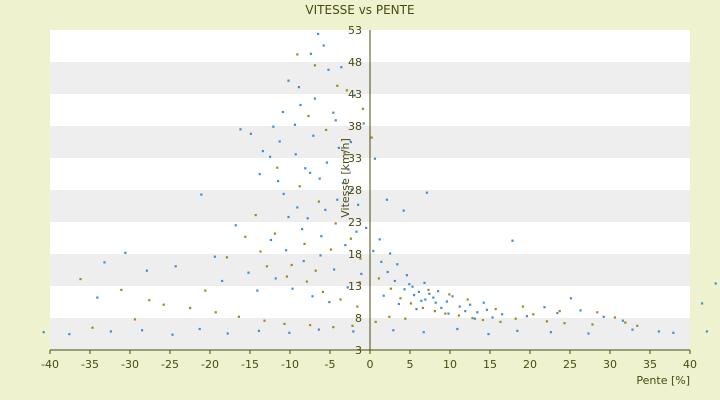  I want to click on y-tick-label: 33, so click(355, 158).